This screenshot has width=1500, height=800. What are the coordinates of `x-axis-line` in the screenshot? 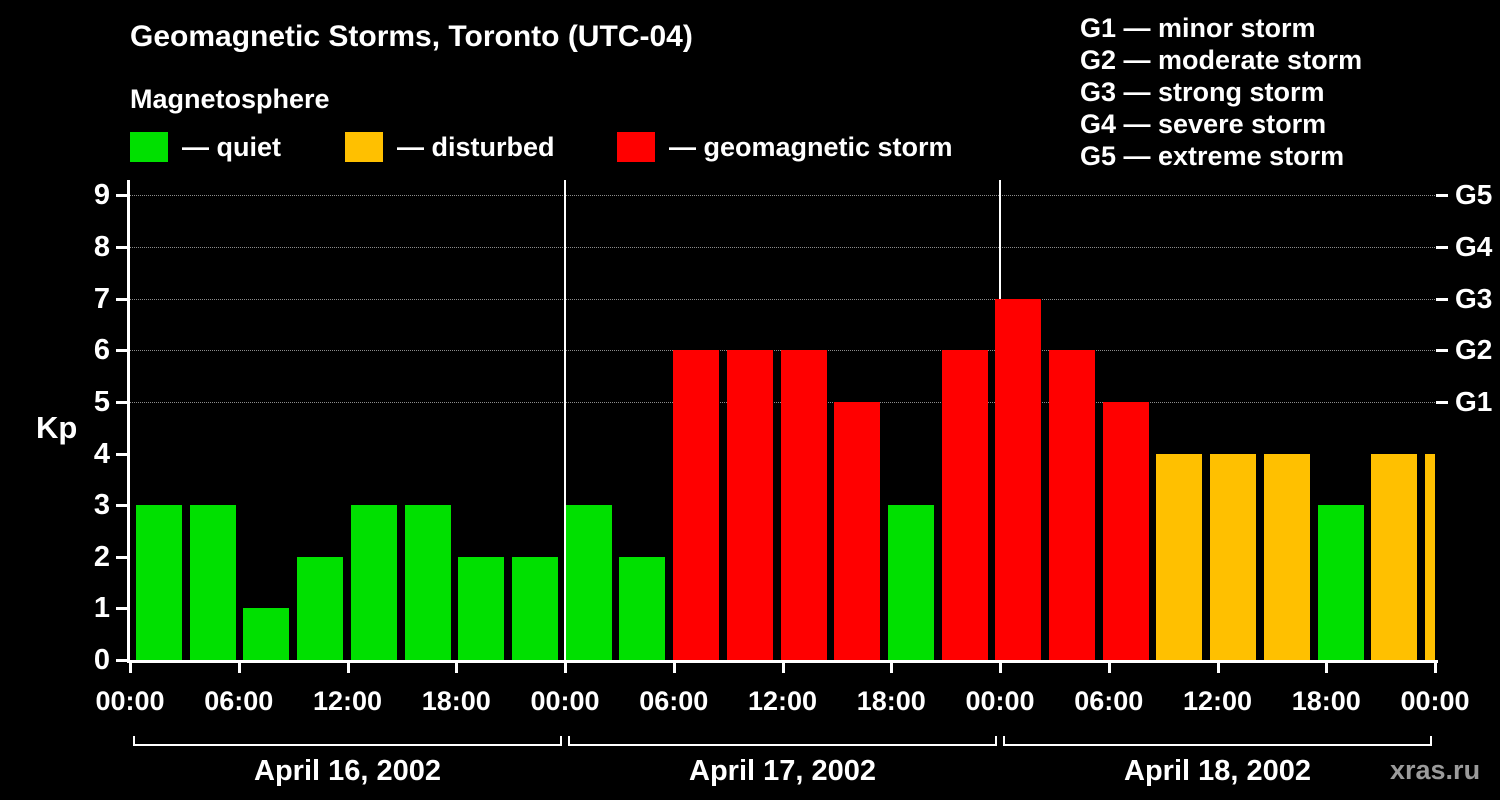 It's located at (782, 661).